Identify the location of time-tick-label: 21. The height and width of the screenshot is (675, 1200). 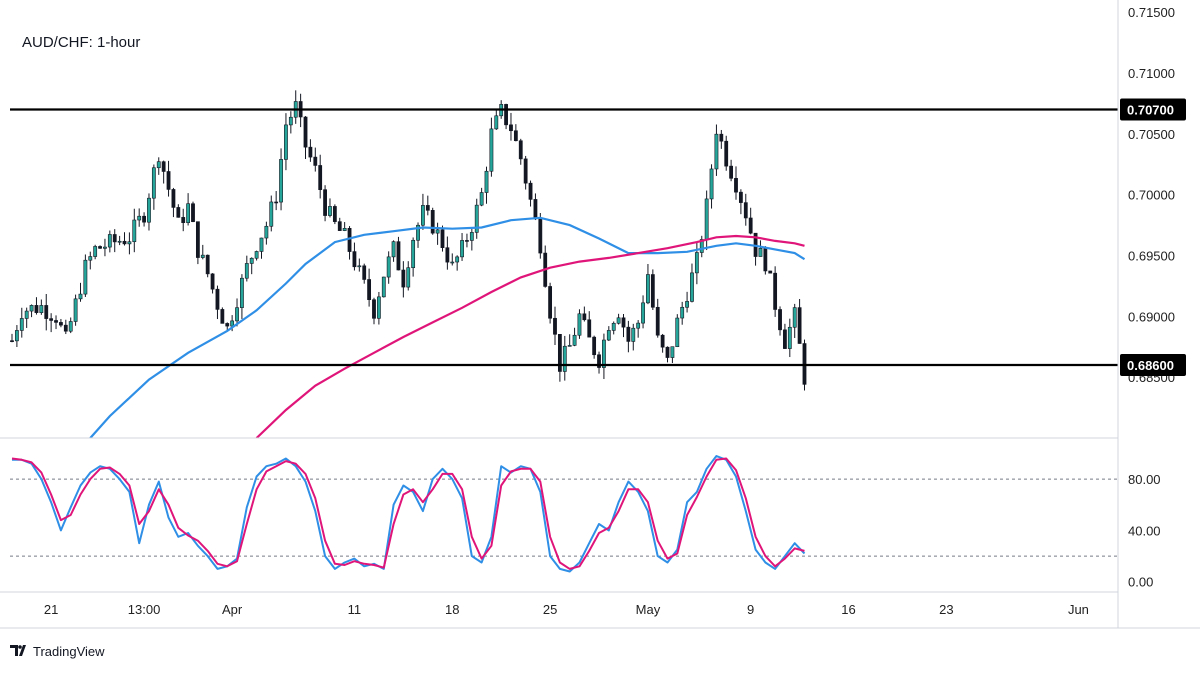
(51, 609).